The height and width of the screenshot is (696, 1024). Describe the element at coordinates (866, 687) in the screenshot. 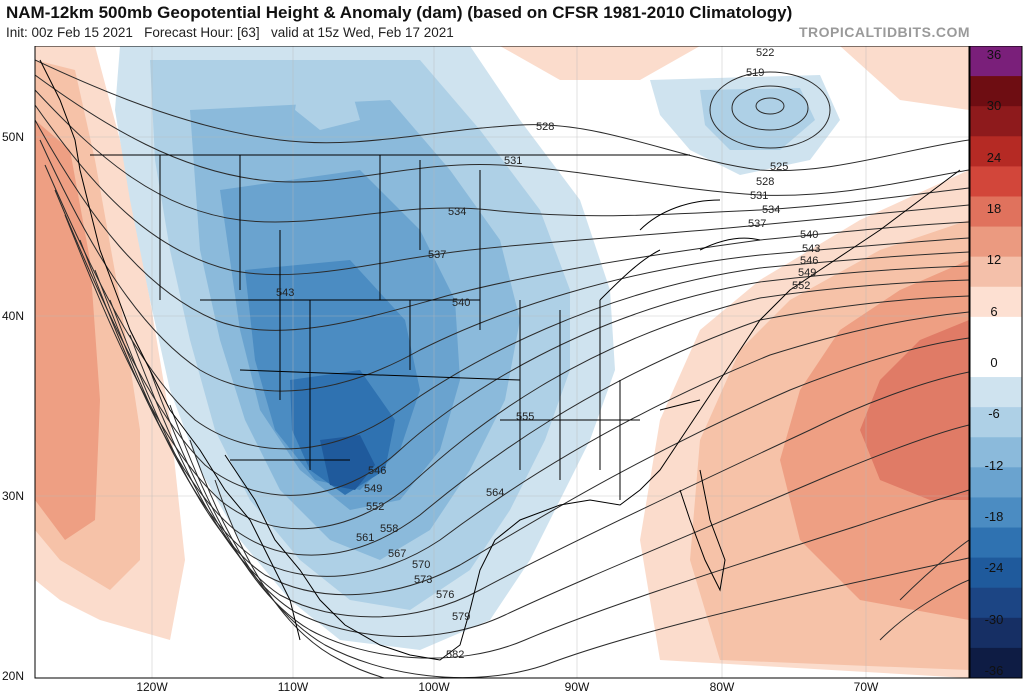

I see `lon-label: 70W` at that location.